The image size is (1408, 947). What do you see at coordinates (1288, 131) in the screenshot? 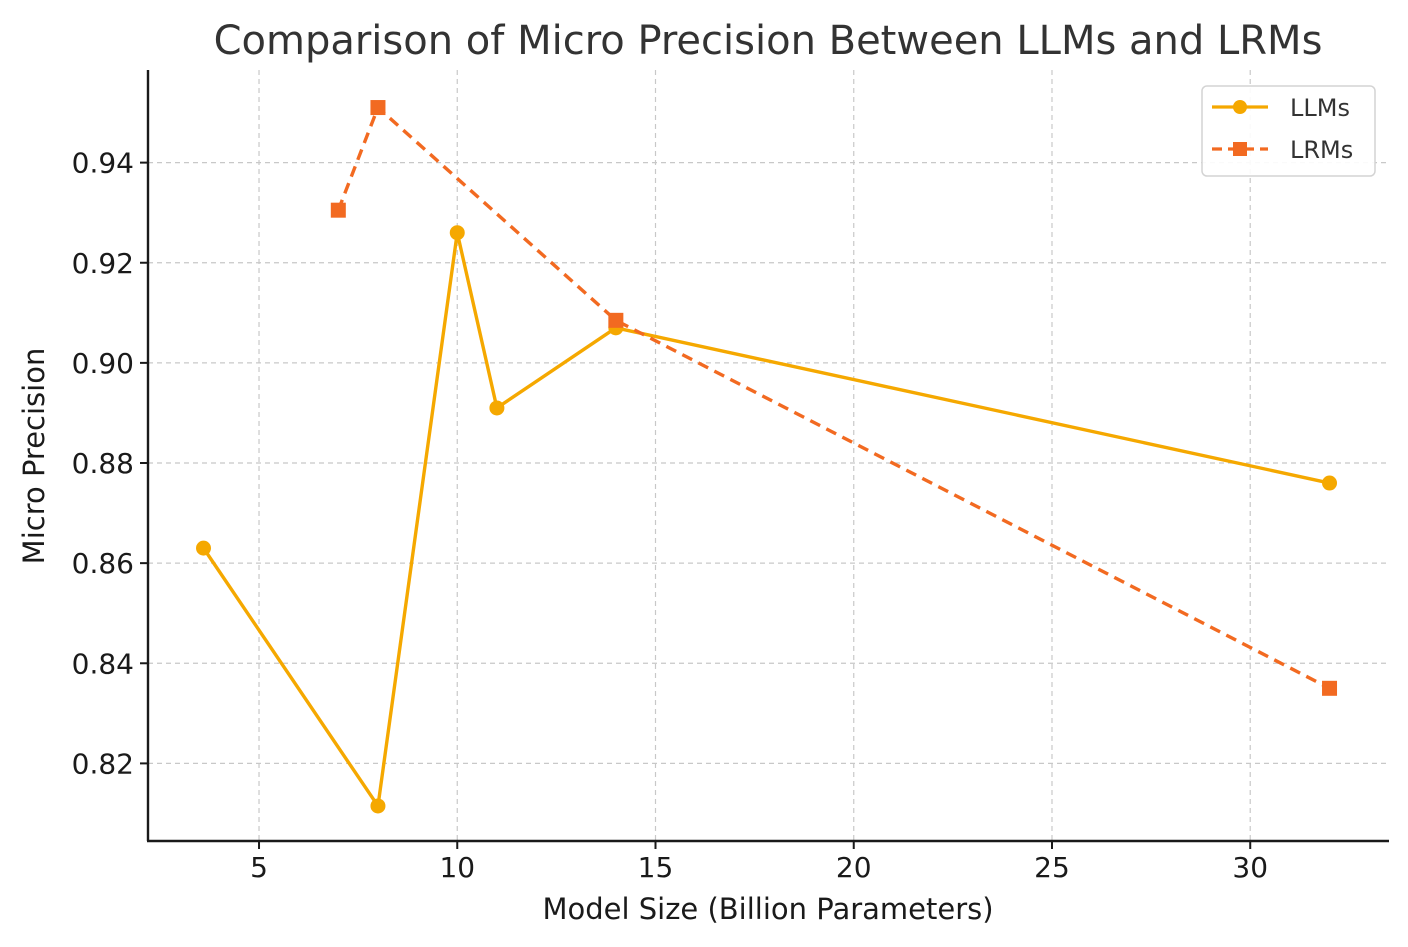
I see `legend: LLMs LRMs` at bounding box center [1288, 131].